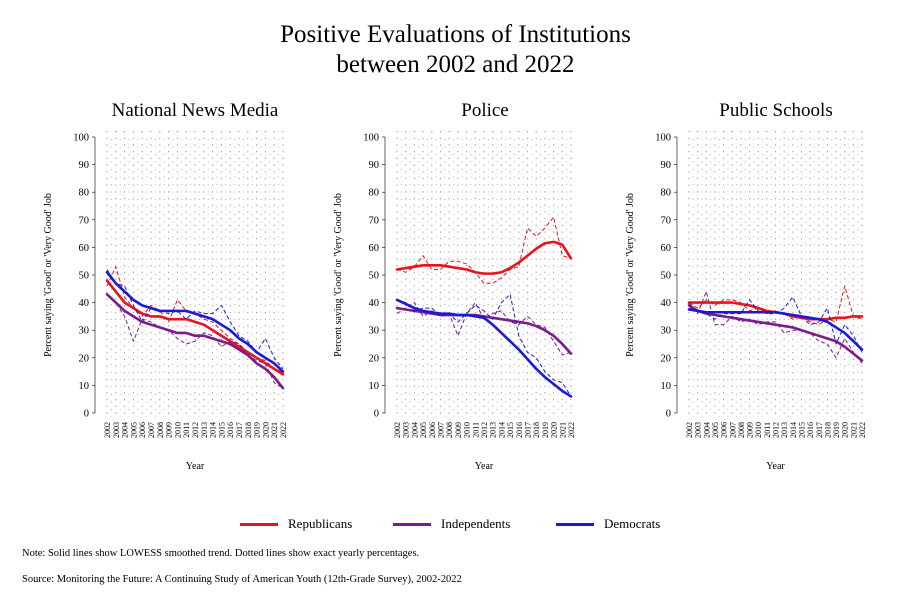  What do you see at coordinates (412, 524) in the screenshot?
I see `legend-swatch-independents` at bounding box center [412, 524].